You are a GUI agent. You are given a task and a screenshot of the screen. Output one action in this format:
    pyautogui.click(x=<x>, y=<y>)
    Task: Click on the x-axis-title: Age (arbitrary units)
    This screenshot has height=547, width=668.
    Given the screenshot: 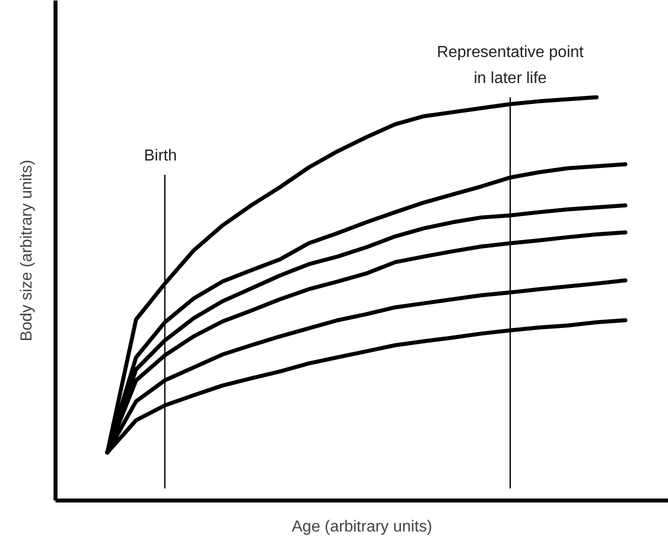 What is the action you would take?
    pyautogui.click(x=362, y=527)
    